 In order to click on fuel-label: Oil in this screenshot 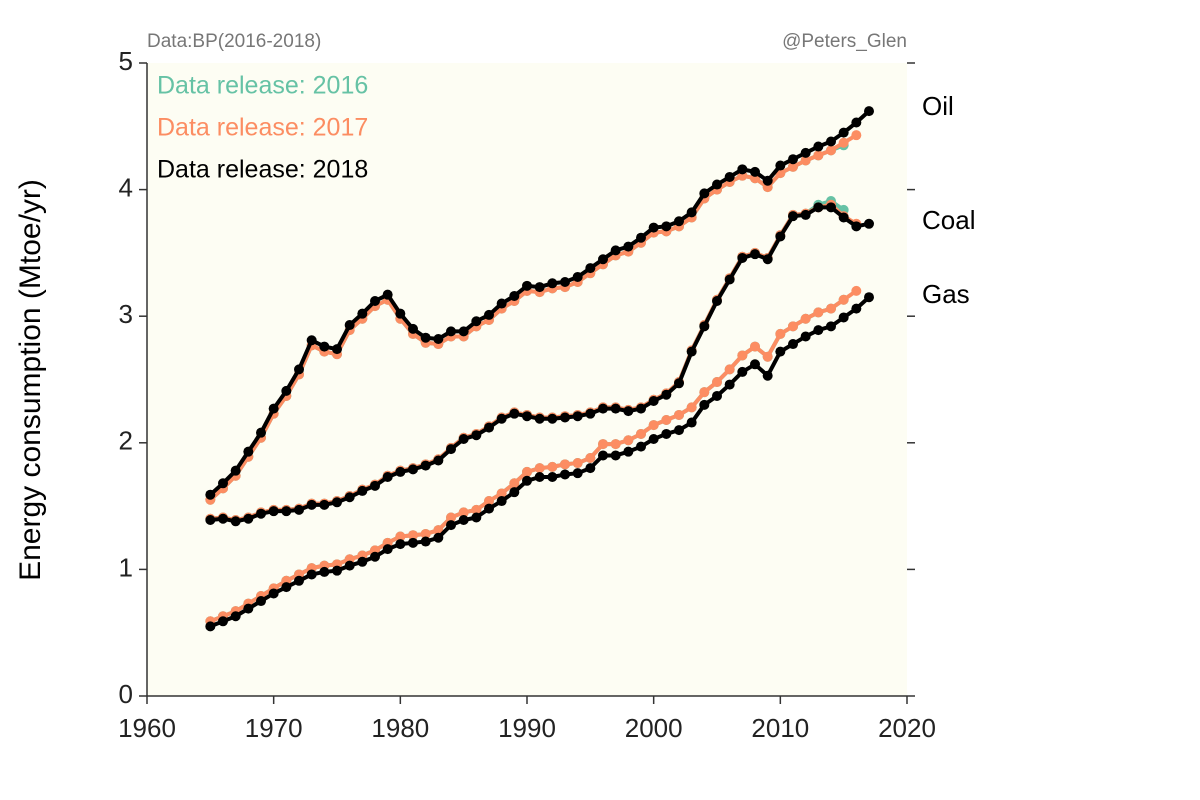, I will do `click(938, 106)`.